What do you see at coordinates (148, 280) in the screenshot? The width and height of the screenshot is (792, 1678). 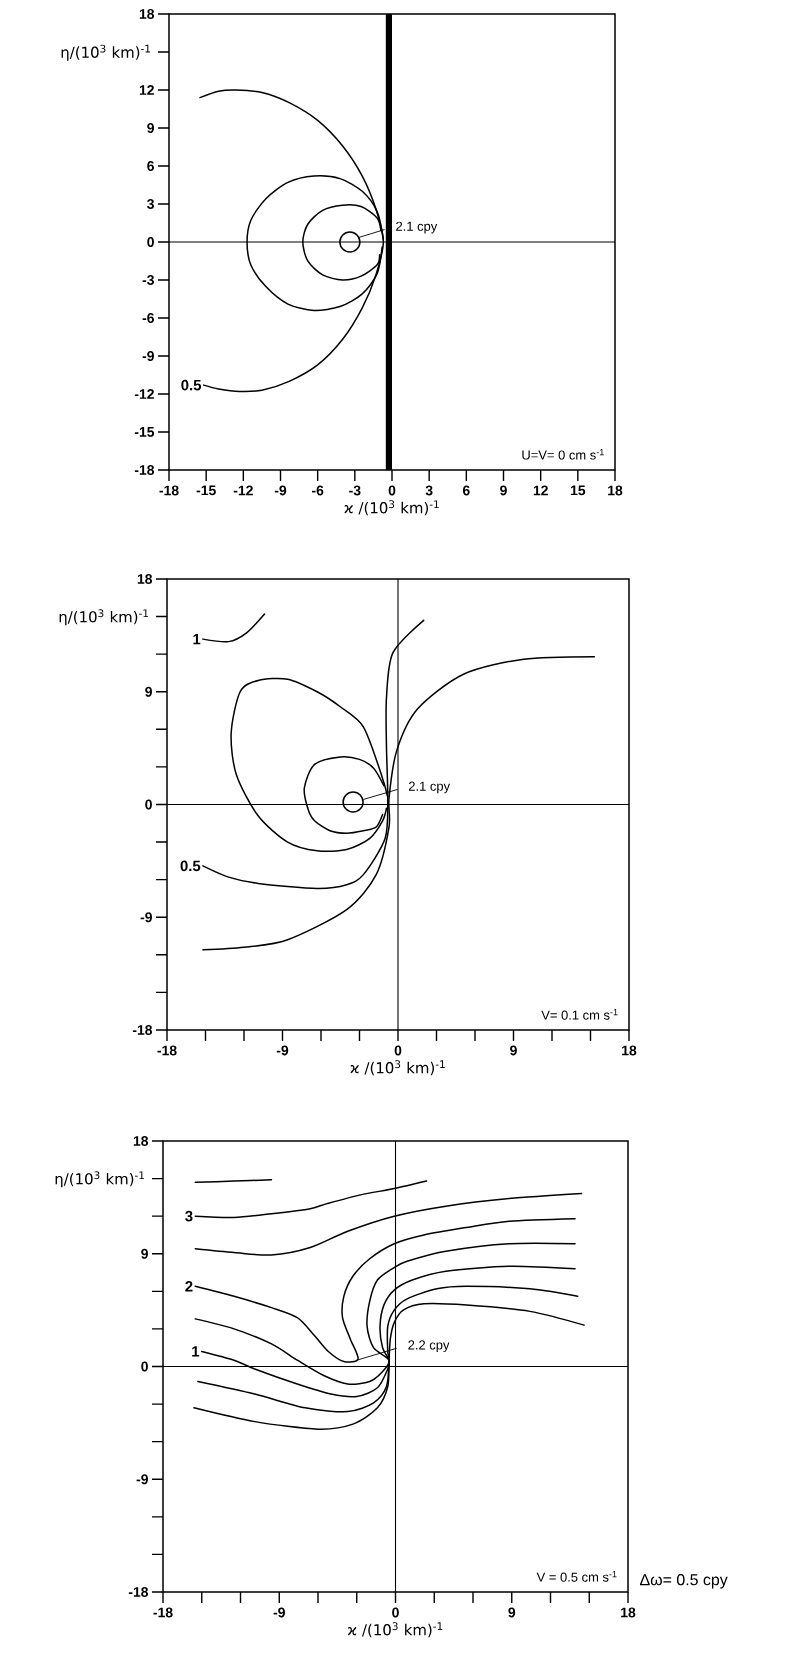 I see `y-tick-label: -3` at bounding box center [148, 280].